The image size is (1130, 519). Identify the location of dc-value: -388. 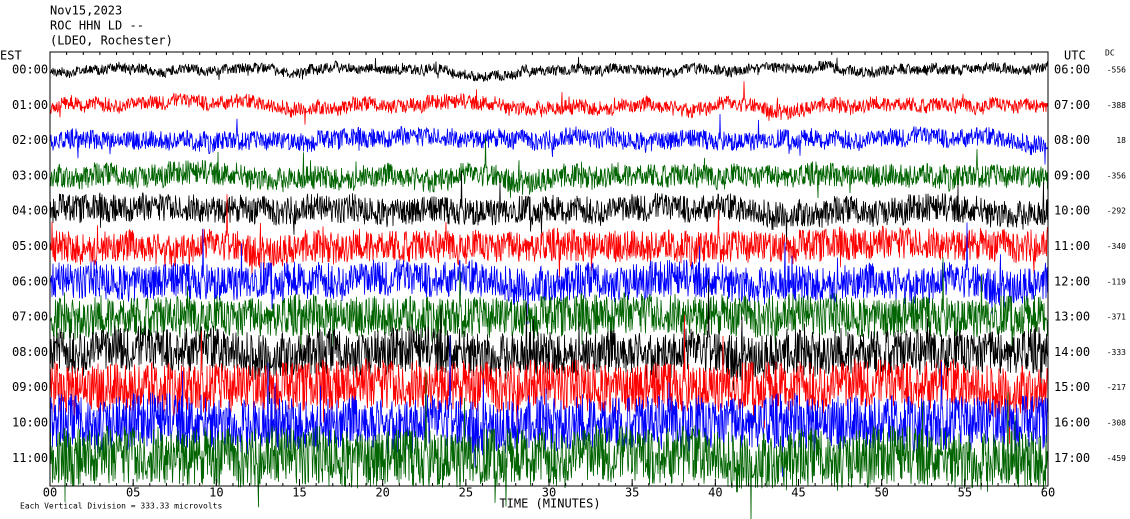
(1116, 105).